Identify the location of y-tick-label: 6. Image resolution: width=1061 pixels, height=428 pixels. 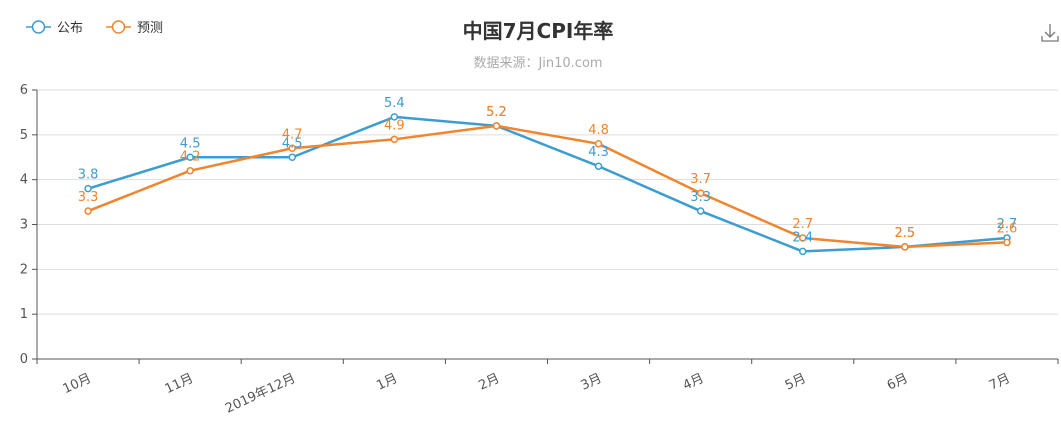
(24, 90).